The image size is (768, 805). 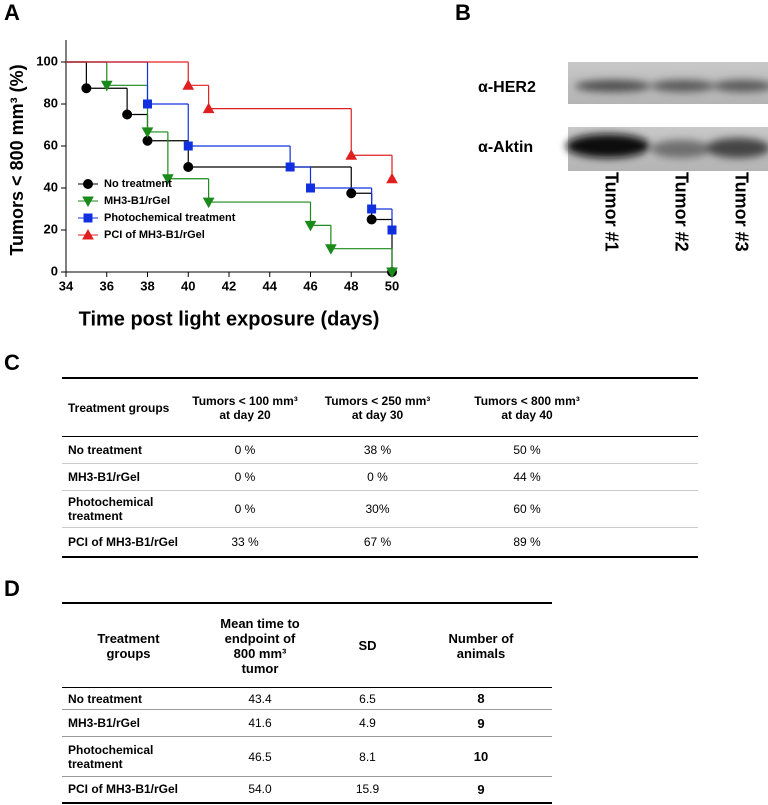 I want to click on header-text: Mean time to, so click(x=260, y=623).